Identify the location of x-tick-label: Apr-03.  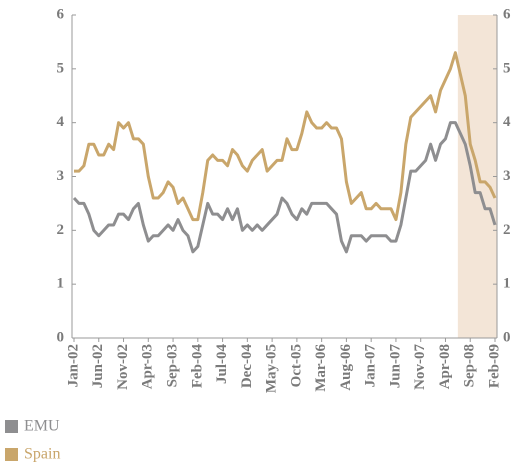
(148, 366).